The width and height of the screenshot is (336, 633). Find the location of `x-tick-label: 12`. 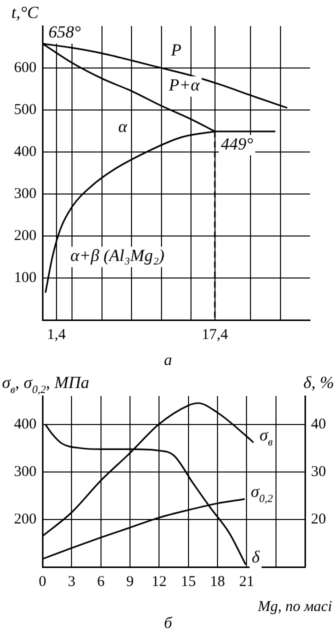

x-tick-label: 12 is located at coordinates (159, 582).